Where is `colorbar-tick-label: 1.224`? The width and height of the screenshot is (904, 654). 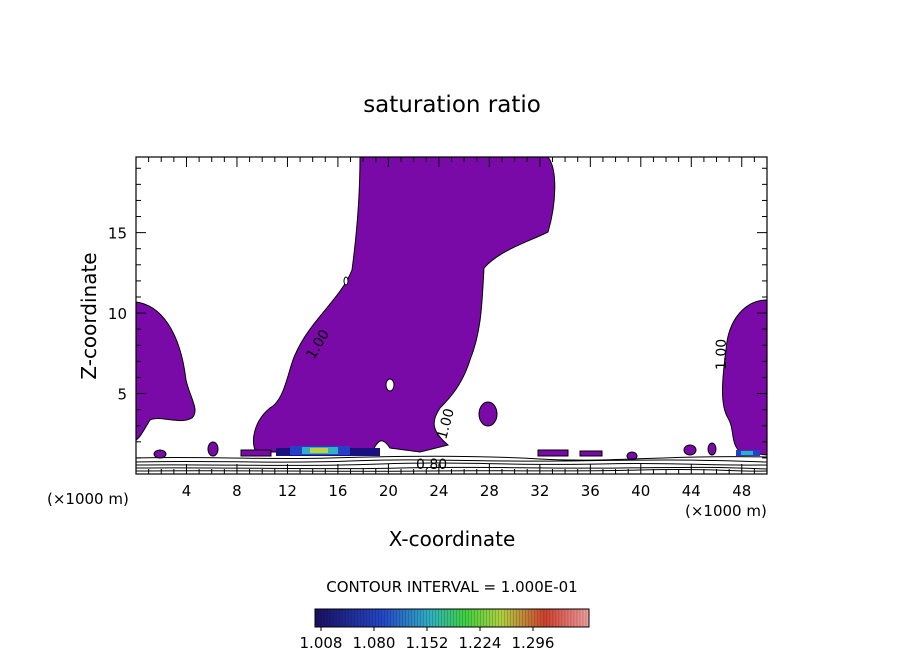 colorbar-tick-label: 1.224 is located at coordinates (480, 643).